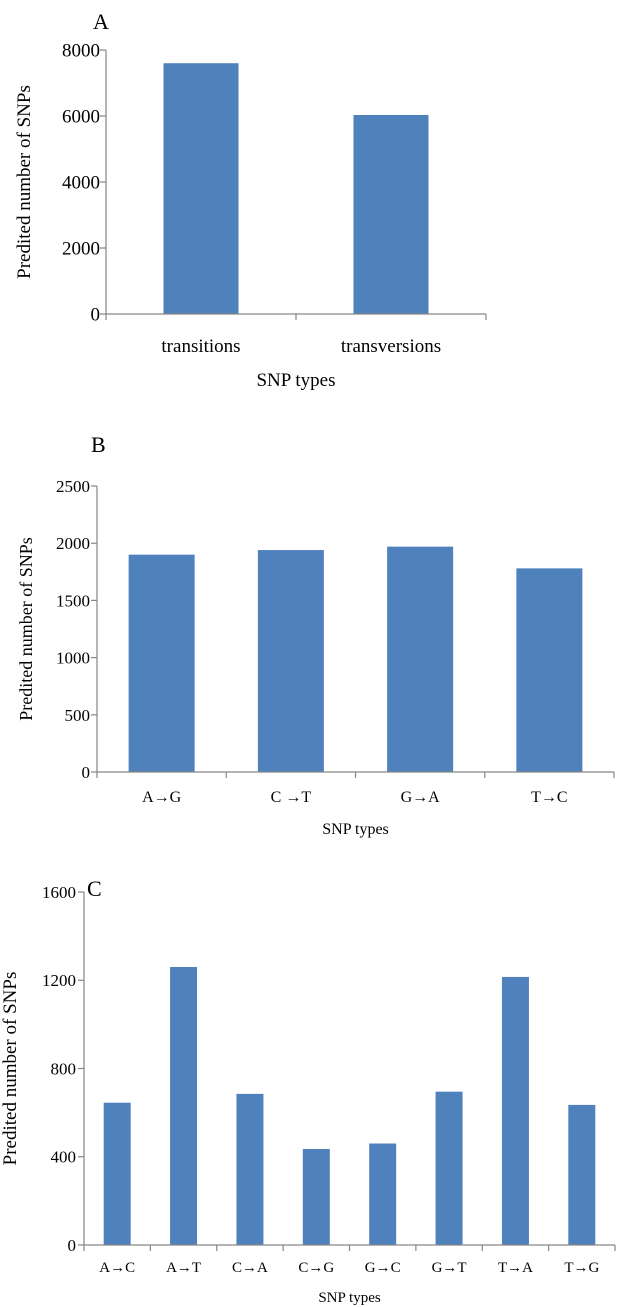  Describe the element at coordinates (291, 797) in the screenshot. I see `x-tick-label-B-2: C →T` at that location.